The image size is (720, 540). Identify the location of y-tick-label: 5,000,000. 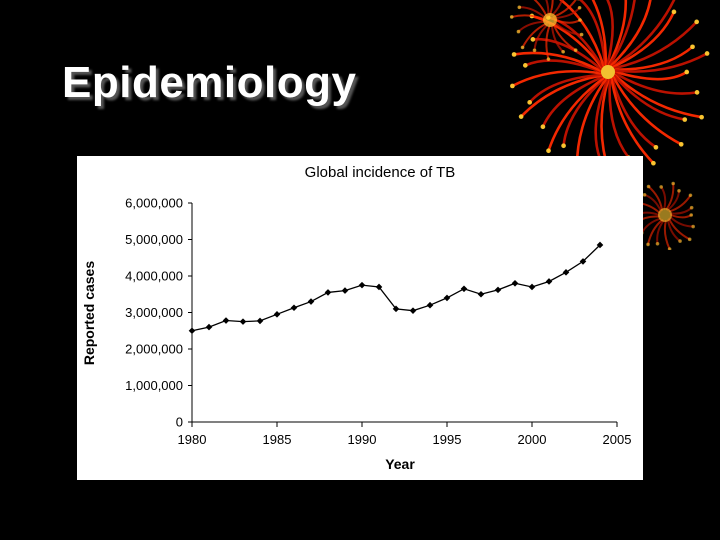
(154, 239).